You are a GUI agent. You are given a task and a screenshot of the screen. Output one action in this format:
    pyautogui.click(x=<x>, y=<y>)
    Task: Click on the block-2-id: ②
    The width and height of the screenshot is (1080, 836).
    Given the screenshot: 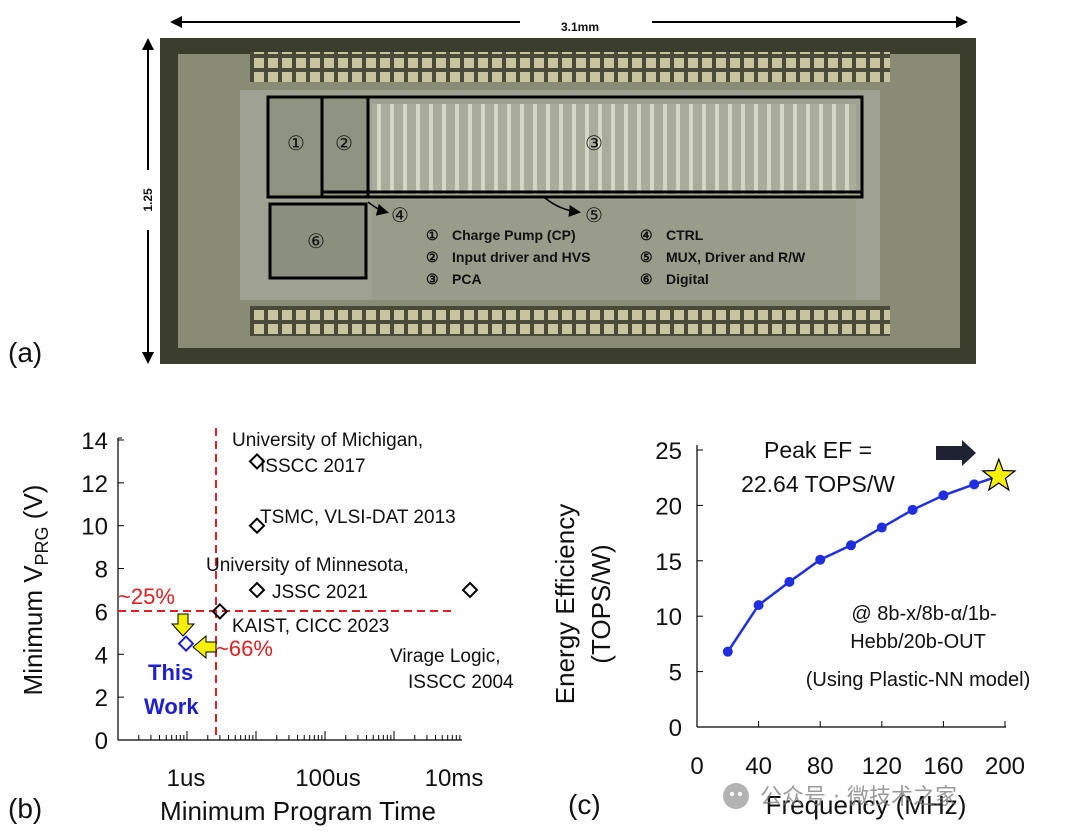 What is the action you would take?
    pyautogui.click(x=344, y=144)
    